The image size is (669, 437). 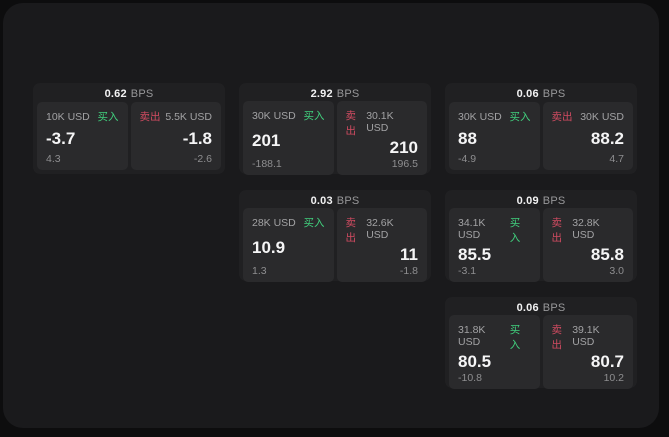 What do you see at coordinates (321, 94) in the screenshot?
I see `spread-value: 2.92` at bounding box center [321, 94].